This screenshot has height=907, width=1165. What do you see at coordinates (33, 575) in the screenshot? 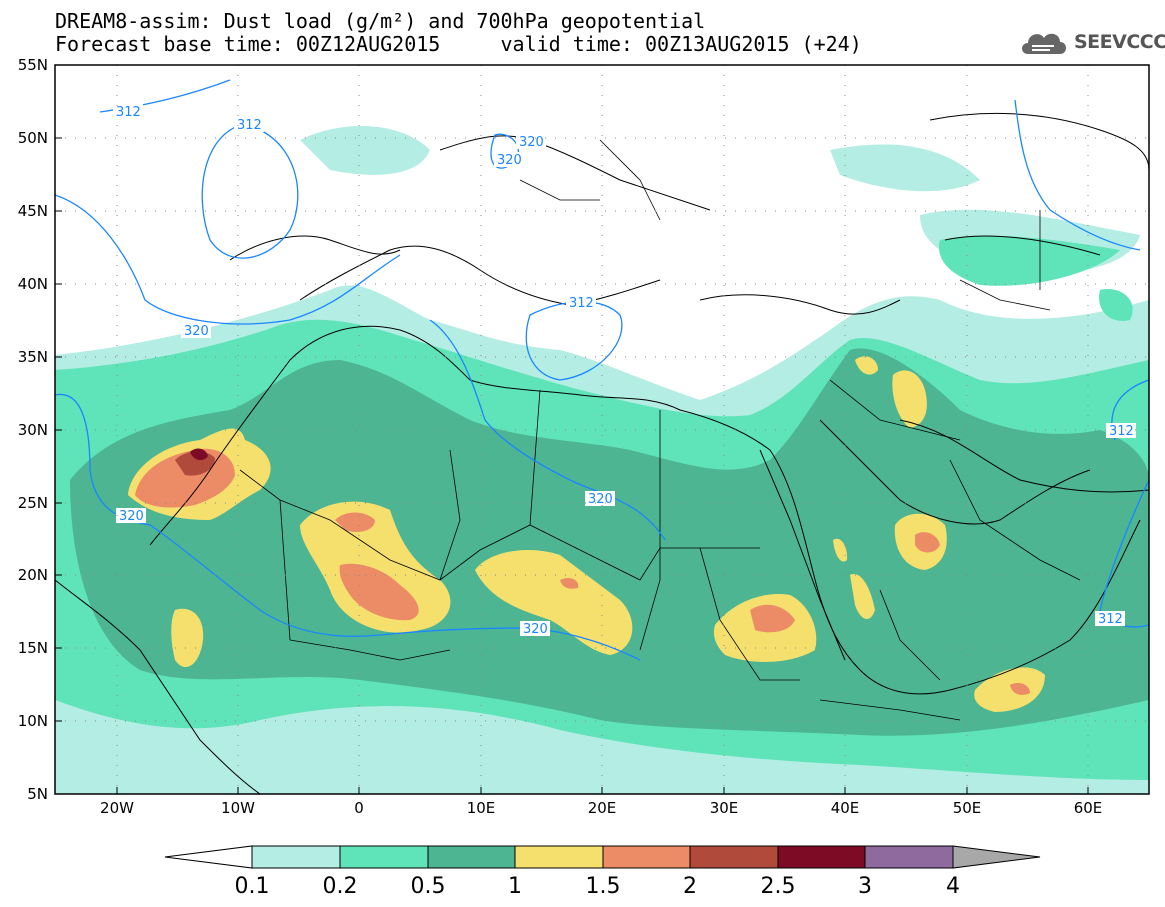
I see `lat-tick-label: 20N` at bounding box center [33, 575].